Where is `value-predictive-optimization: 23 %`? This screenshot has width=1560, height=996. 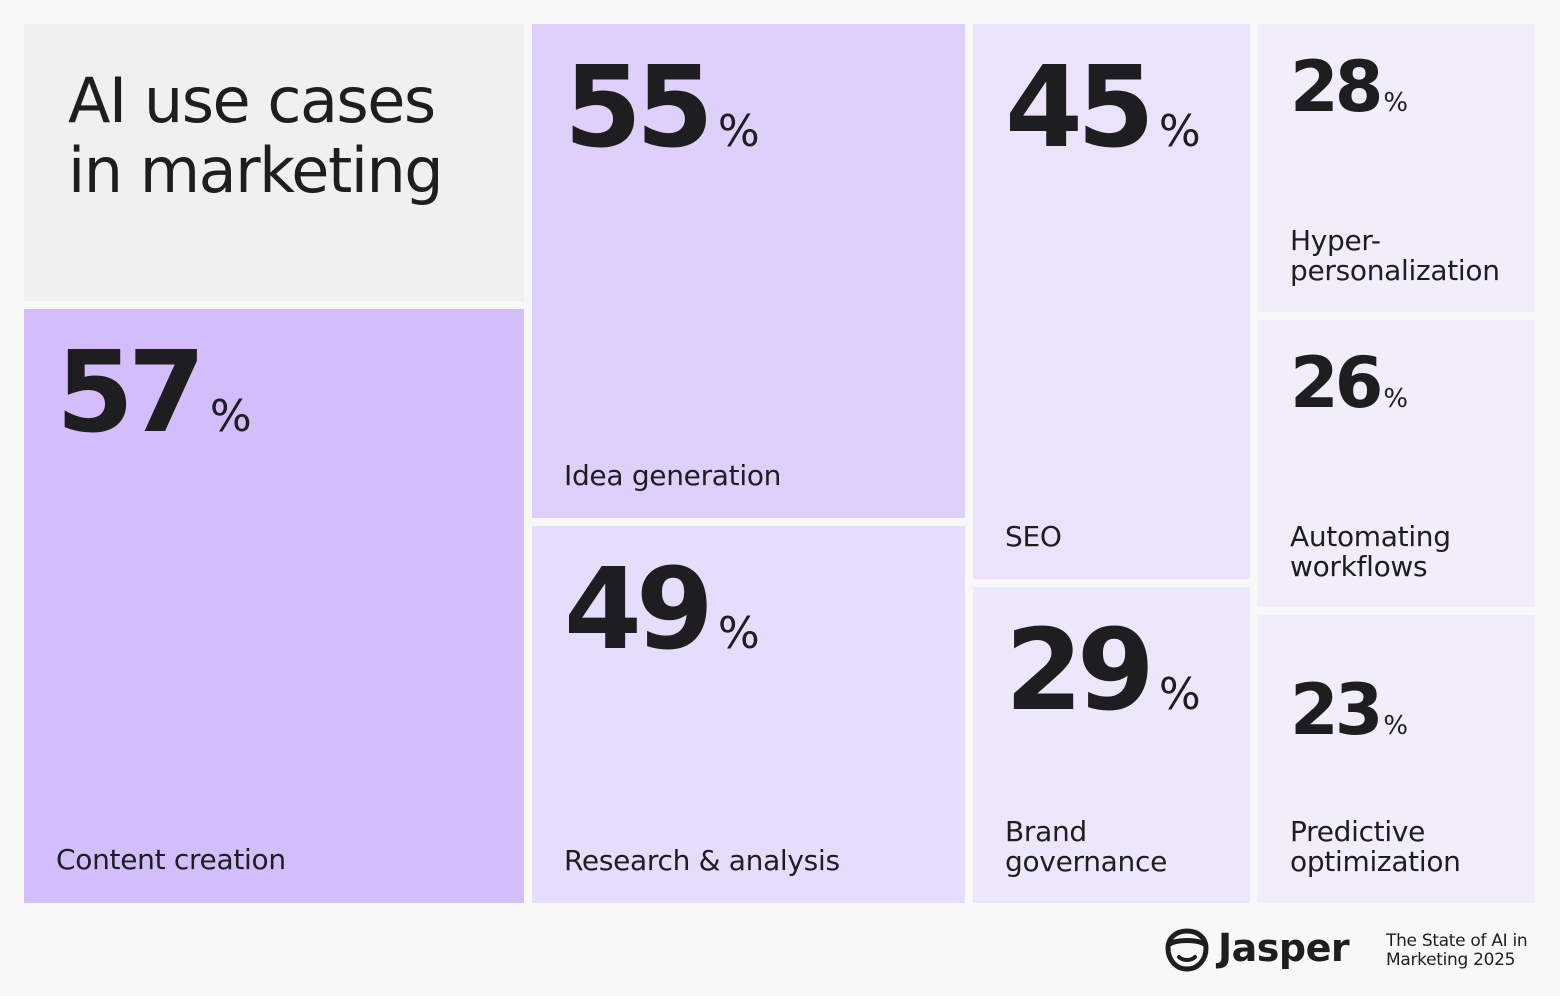 value-predictive-optimization: 23 % is located at coordinates (1349, 710).